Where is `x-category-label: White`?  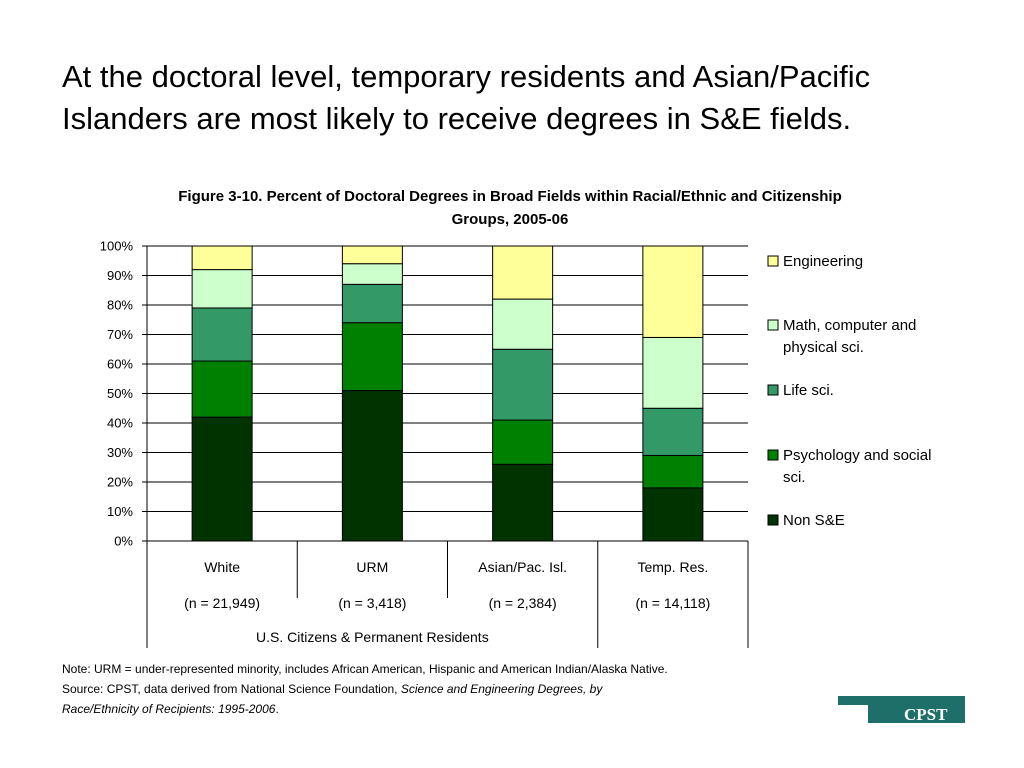 x-category-label: White is located at coordinates (222, 567).